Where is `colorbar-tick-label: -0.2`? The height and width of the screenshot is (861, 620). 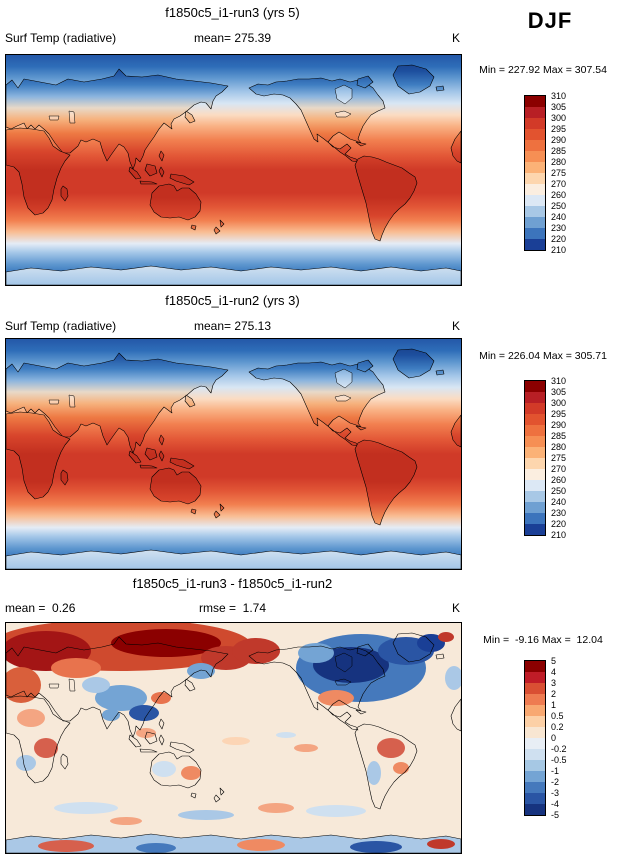 colorbar-tick-label: -0.2 is located at coordinates (559, 749).